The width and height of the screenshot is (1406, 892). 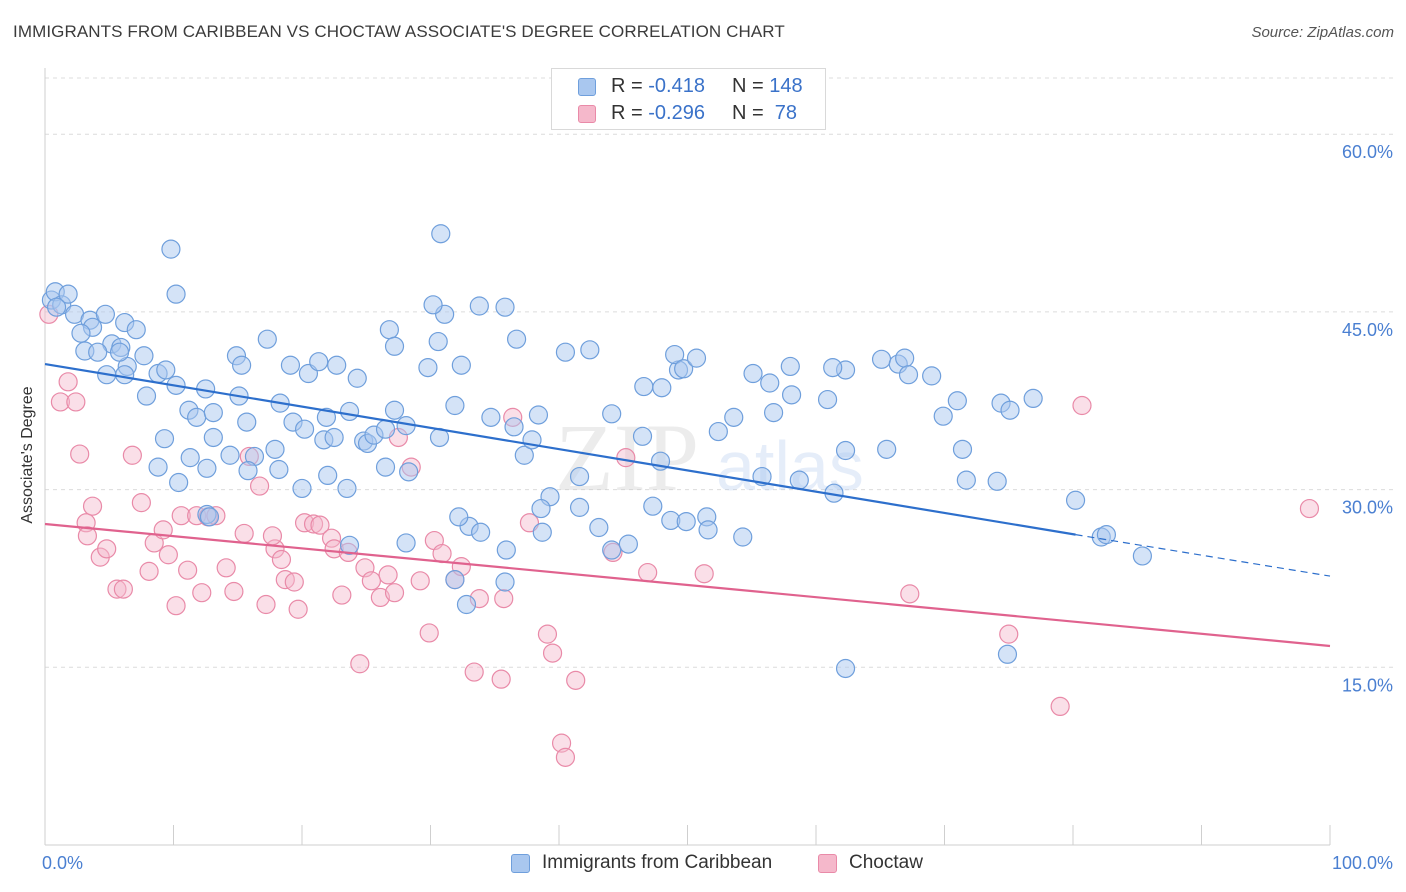 I want to click on series-legend: Immigrants from Caribbean Choctaw, so click(x=703, y=865).